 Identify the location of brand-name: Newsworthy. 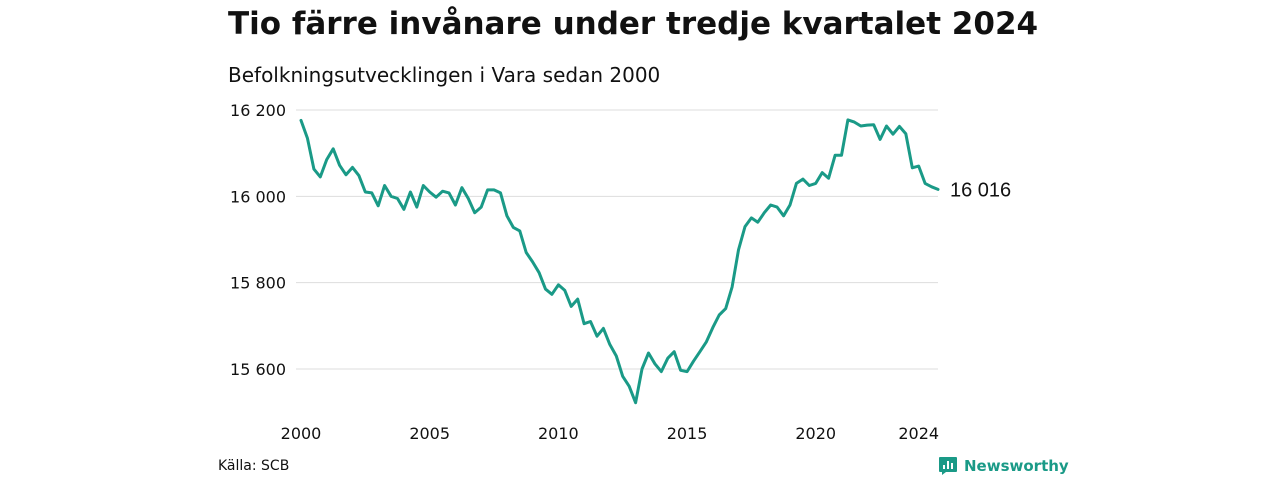
(1016, 466).